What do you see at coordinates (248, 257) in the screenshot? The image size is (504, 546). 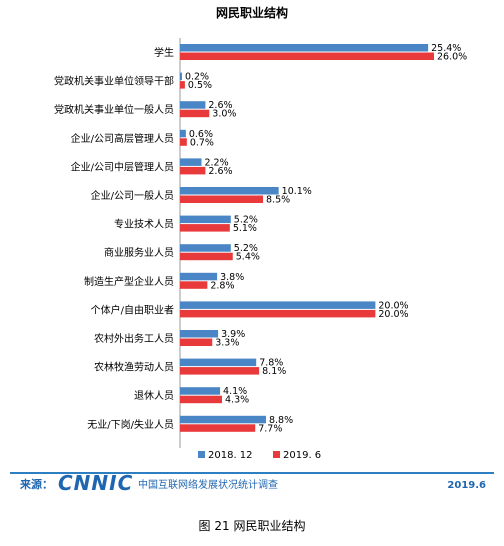 I see `data-label: 5.4%` at bounding box center [248, 257].